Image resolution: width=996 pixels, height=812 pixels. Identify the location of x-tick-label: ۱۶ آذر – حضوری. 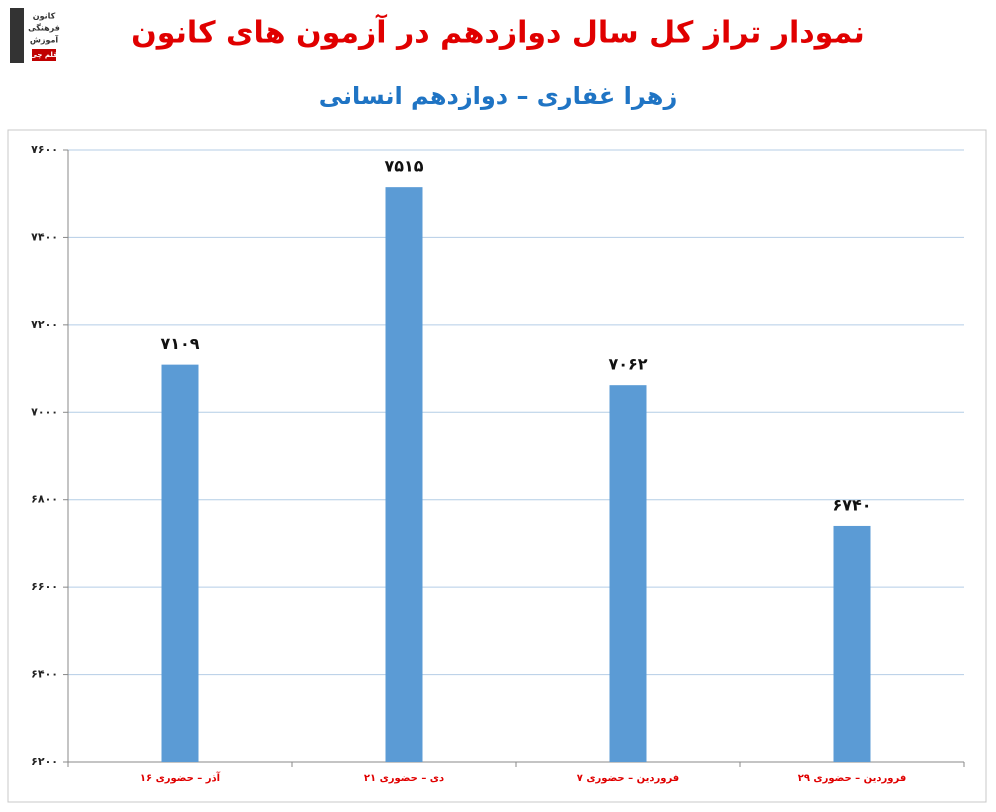
(180, 777).